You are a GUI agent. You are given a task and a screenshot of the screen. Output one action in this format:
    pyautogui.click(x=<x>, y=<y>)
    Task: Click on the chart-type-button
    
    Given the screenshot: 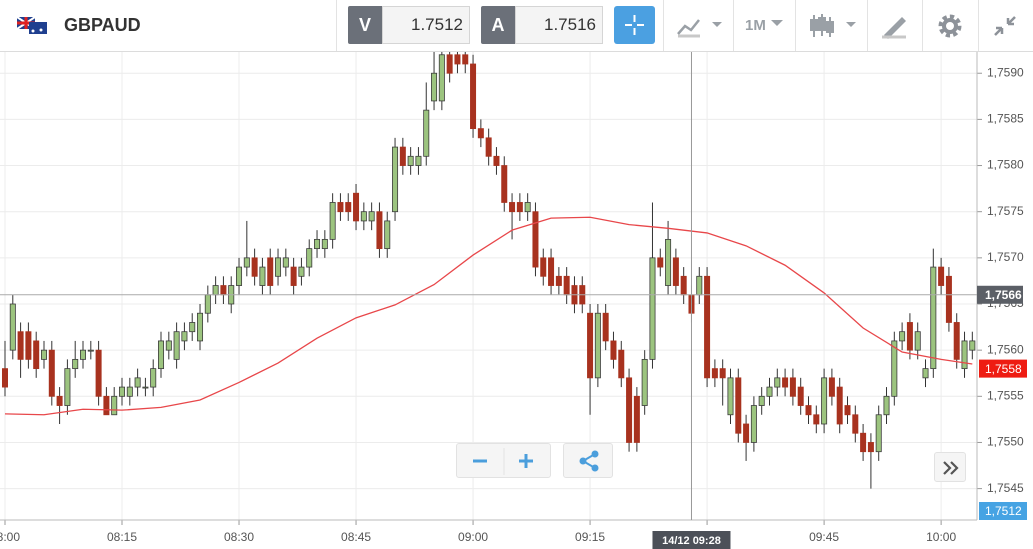 What is the action you would take?
    pyautogui.click(x=701, y=26)
    